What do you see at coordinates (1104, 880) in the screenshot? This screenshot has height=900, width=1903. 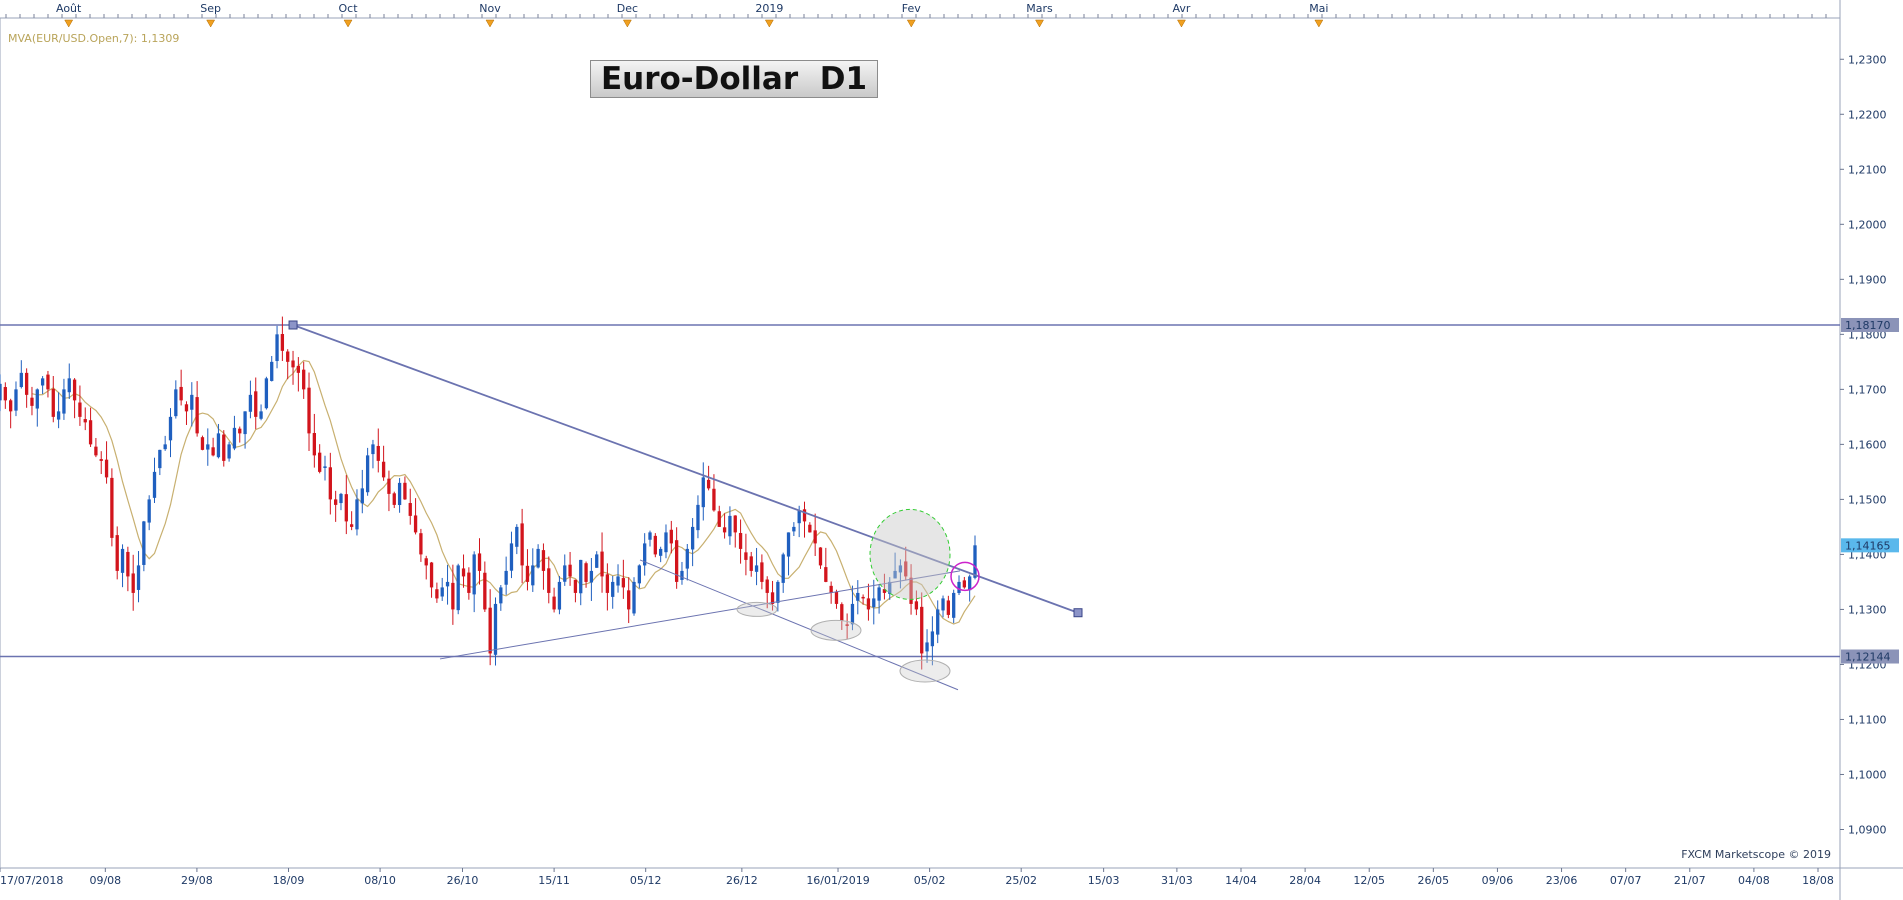 I see `date-tick-label: 15/03` at bounding box center [1104, 880].